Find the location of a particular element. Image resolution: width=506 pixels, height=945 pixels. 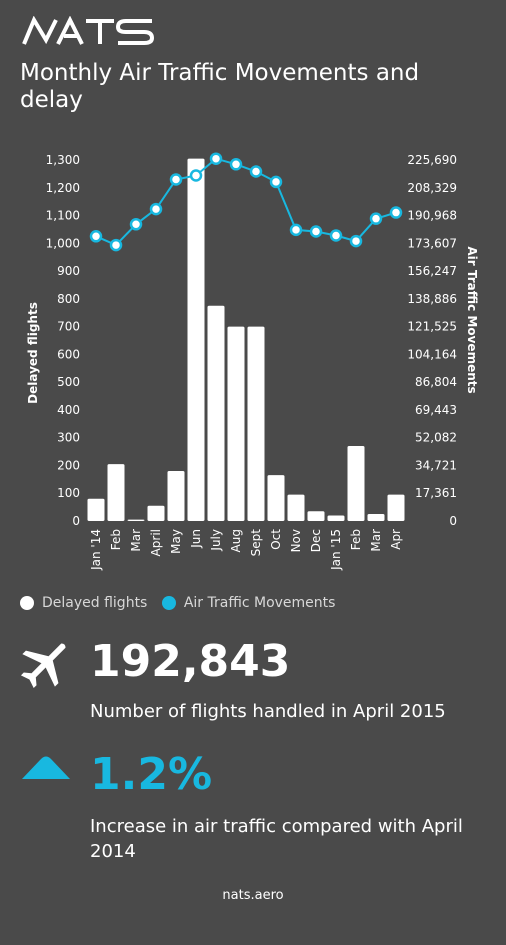

y-tick-right: 225,690 is located at coordinates (432, 160).